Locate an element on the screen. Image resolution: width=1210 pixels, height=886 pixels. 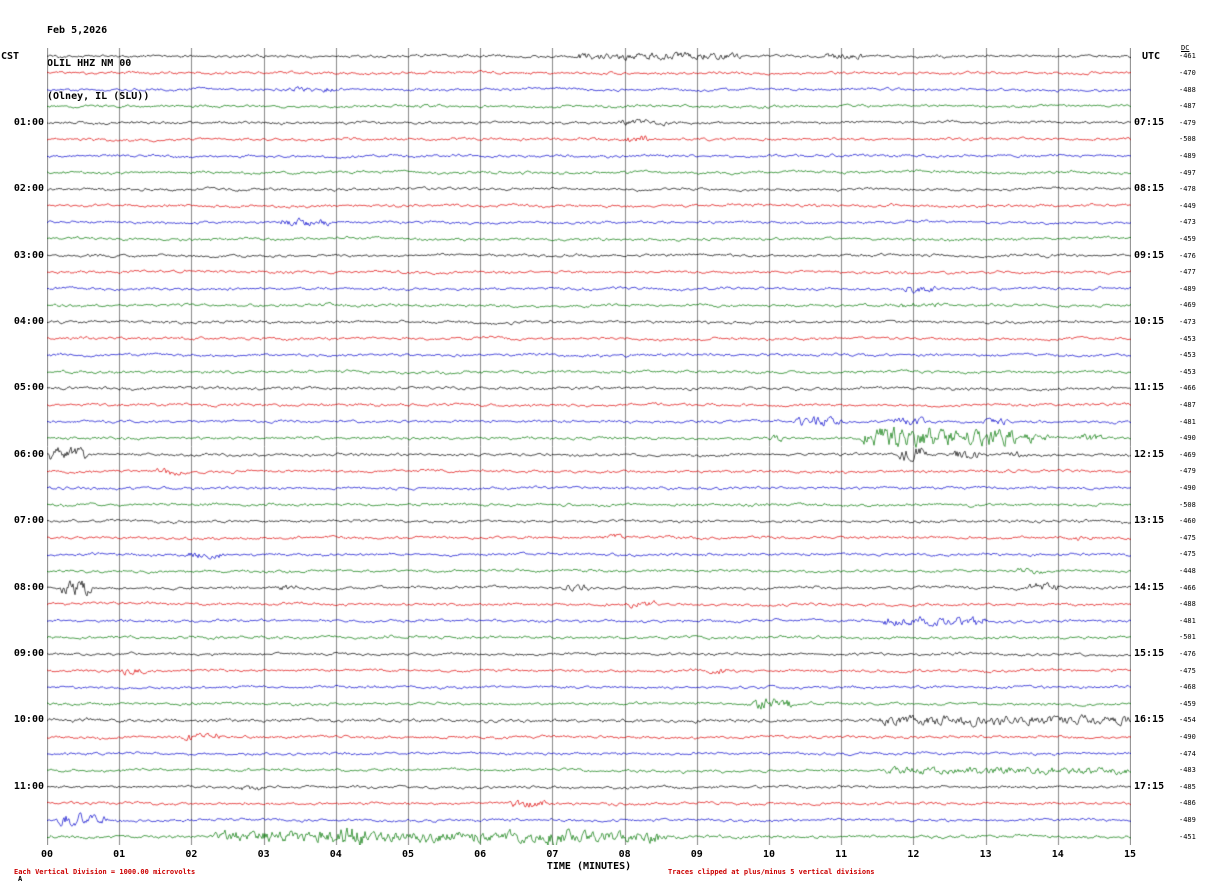
dc-offset-value: -448 is located at coordinates (1187, 571).